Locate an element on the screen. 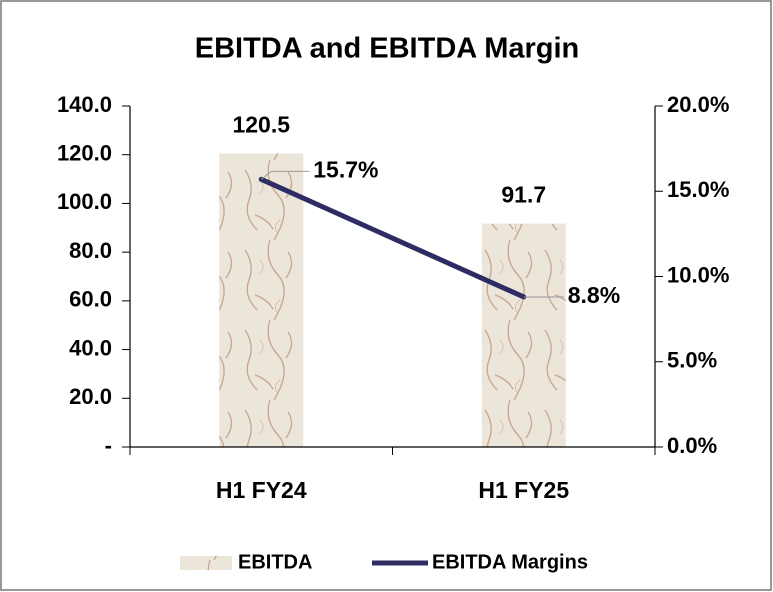 The image size is (773, 592). y-tick-label: 40.0 is located at coordinates (90, 347).